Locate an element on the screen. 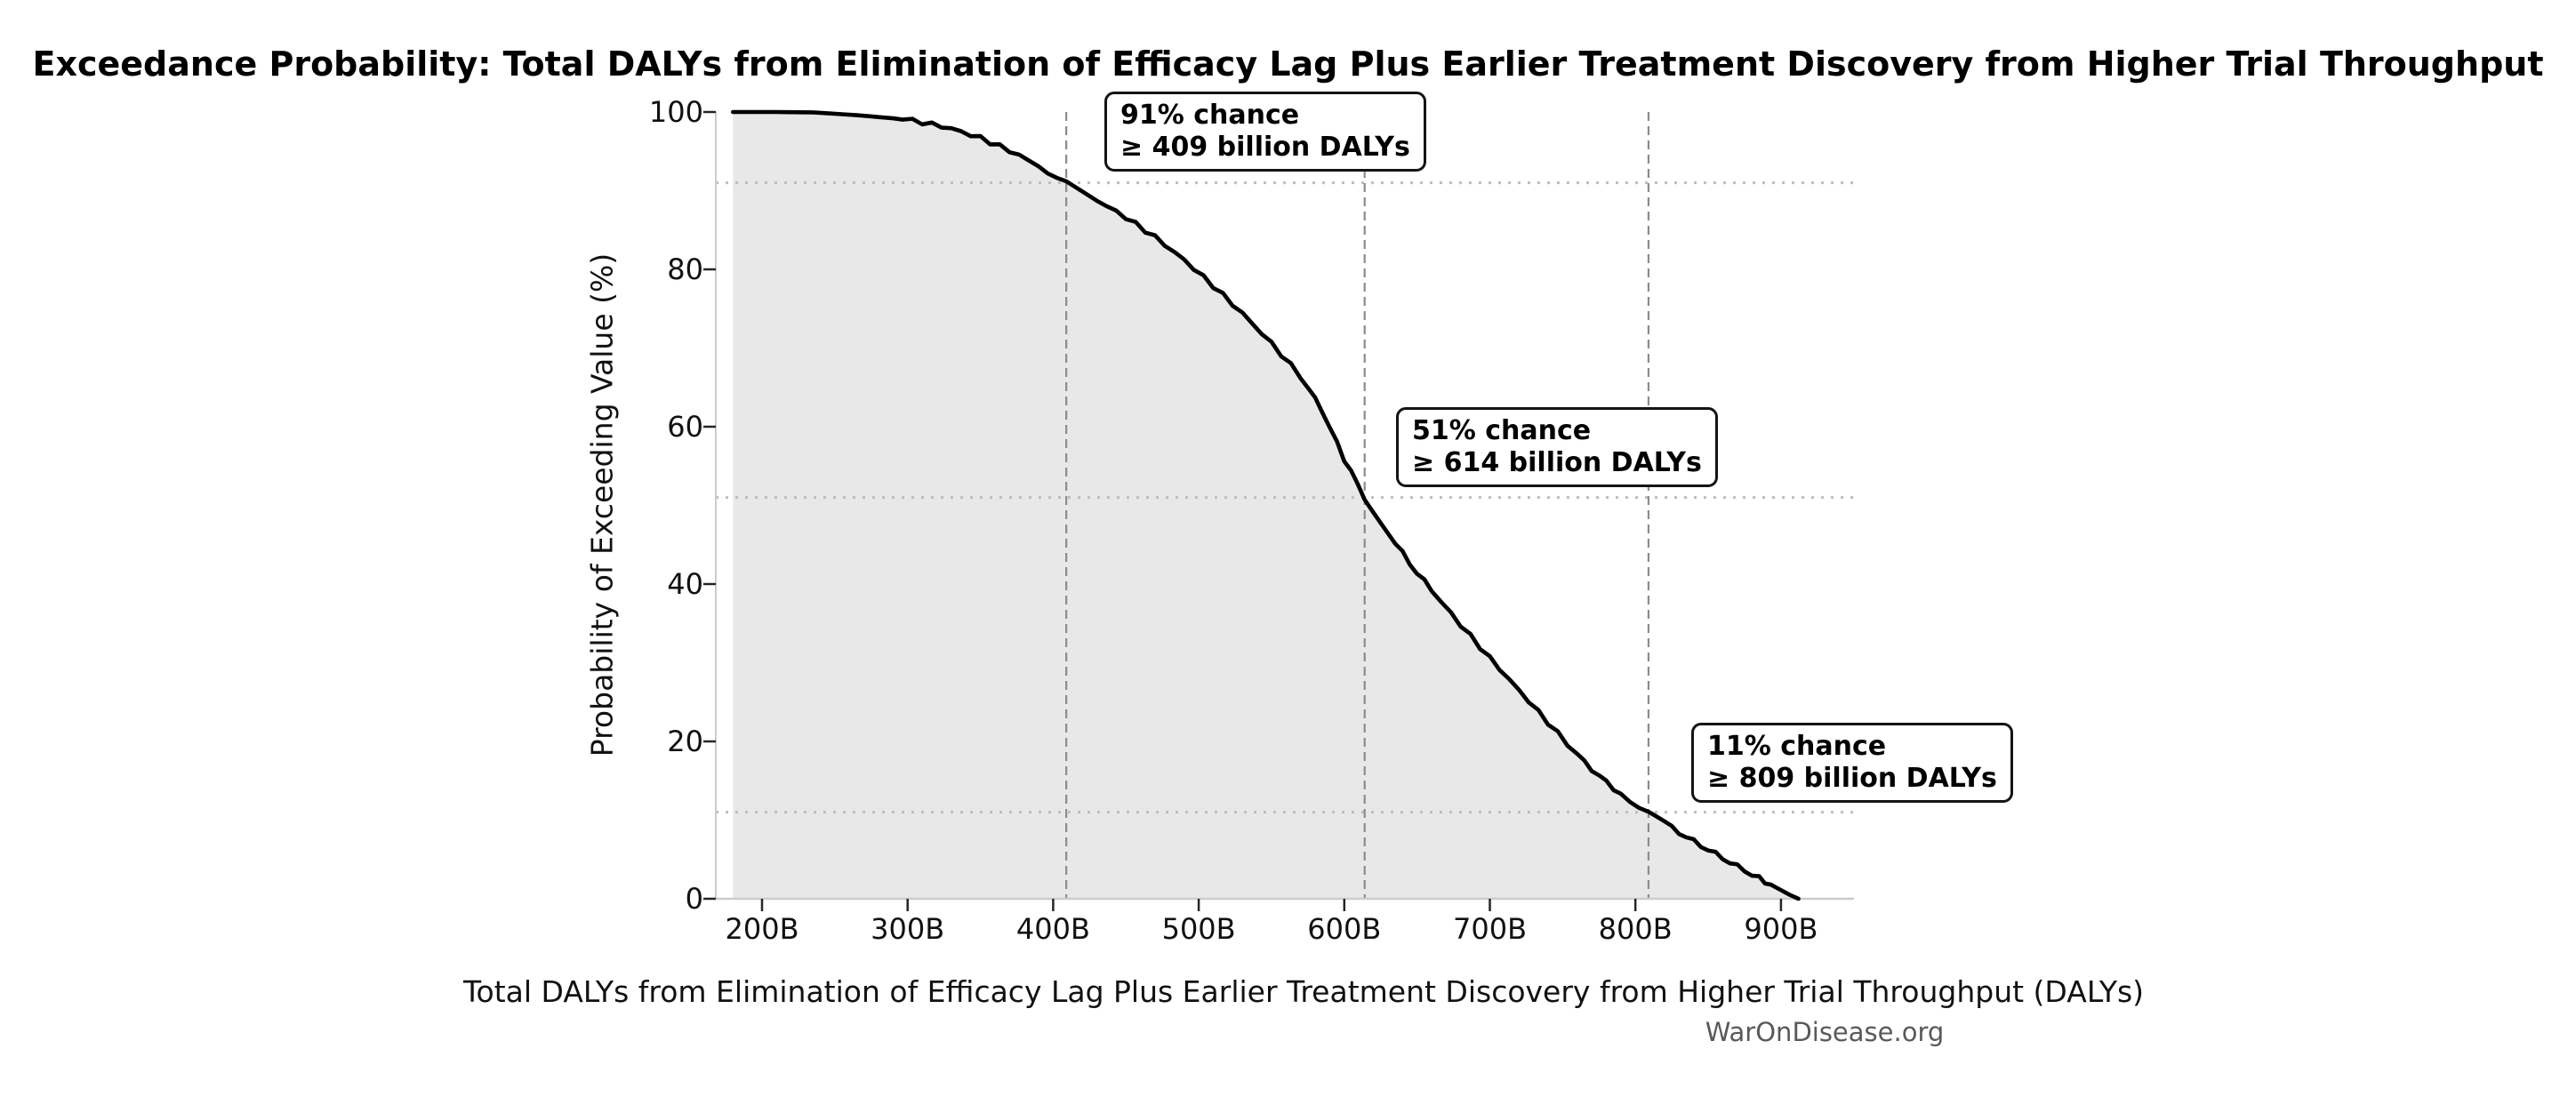  y-tick-label: 80 is located at coordinates (685, 269).